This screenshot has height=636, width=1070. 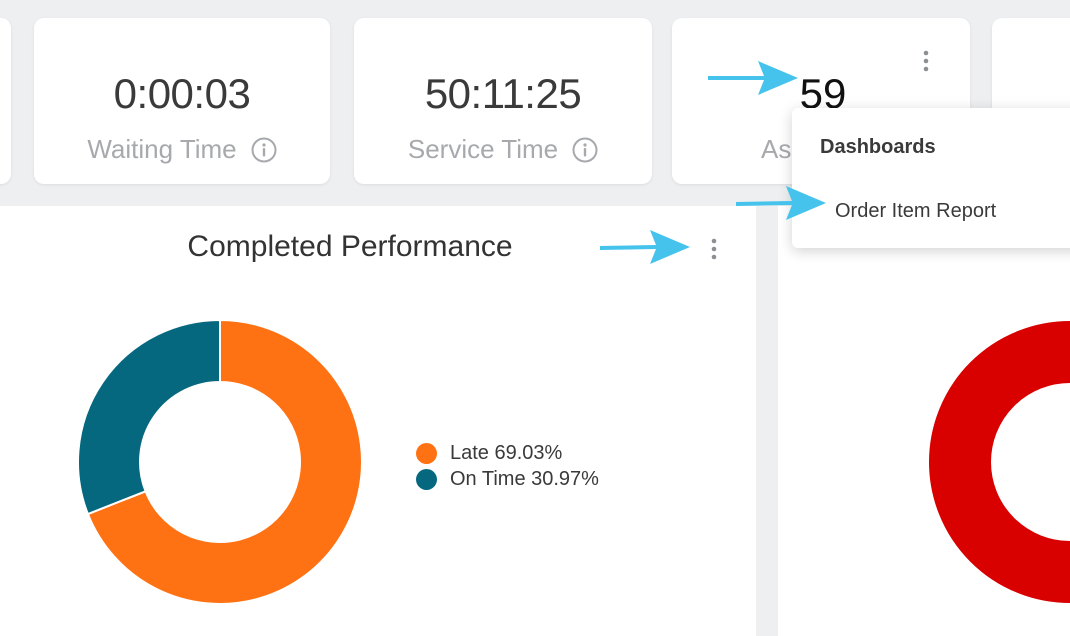 I want to click on legend-label-late: Late 69.03%, so click(x=506, y=452).